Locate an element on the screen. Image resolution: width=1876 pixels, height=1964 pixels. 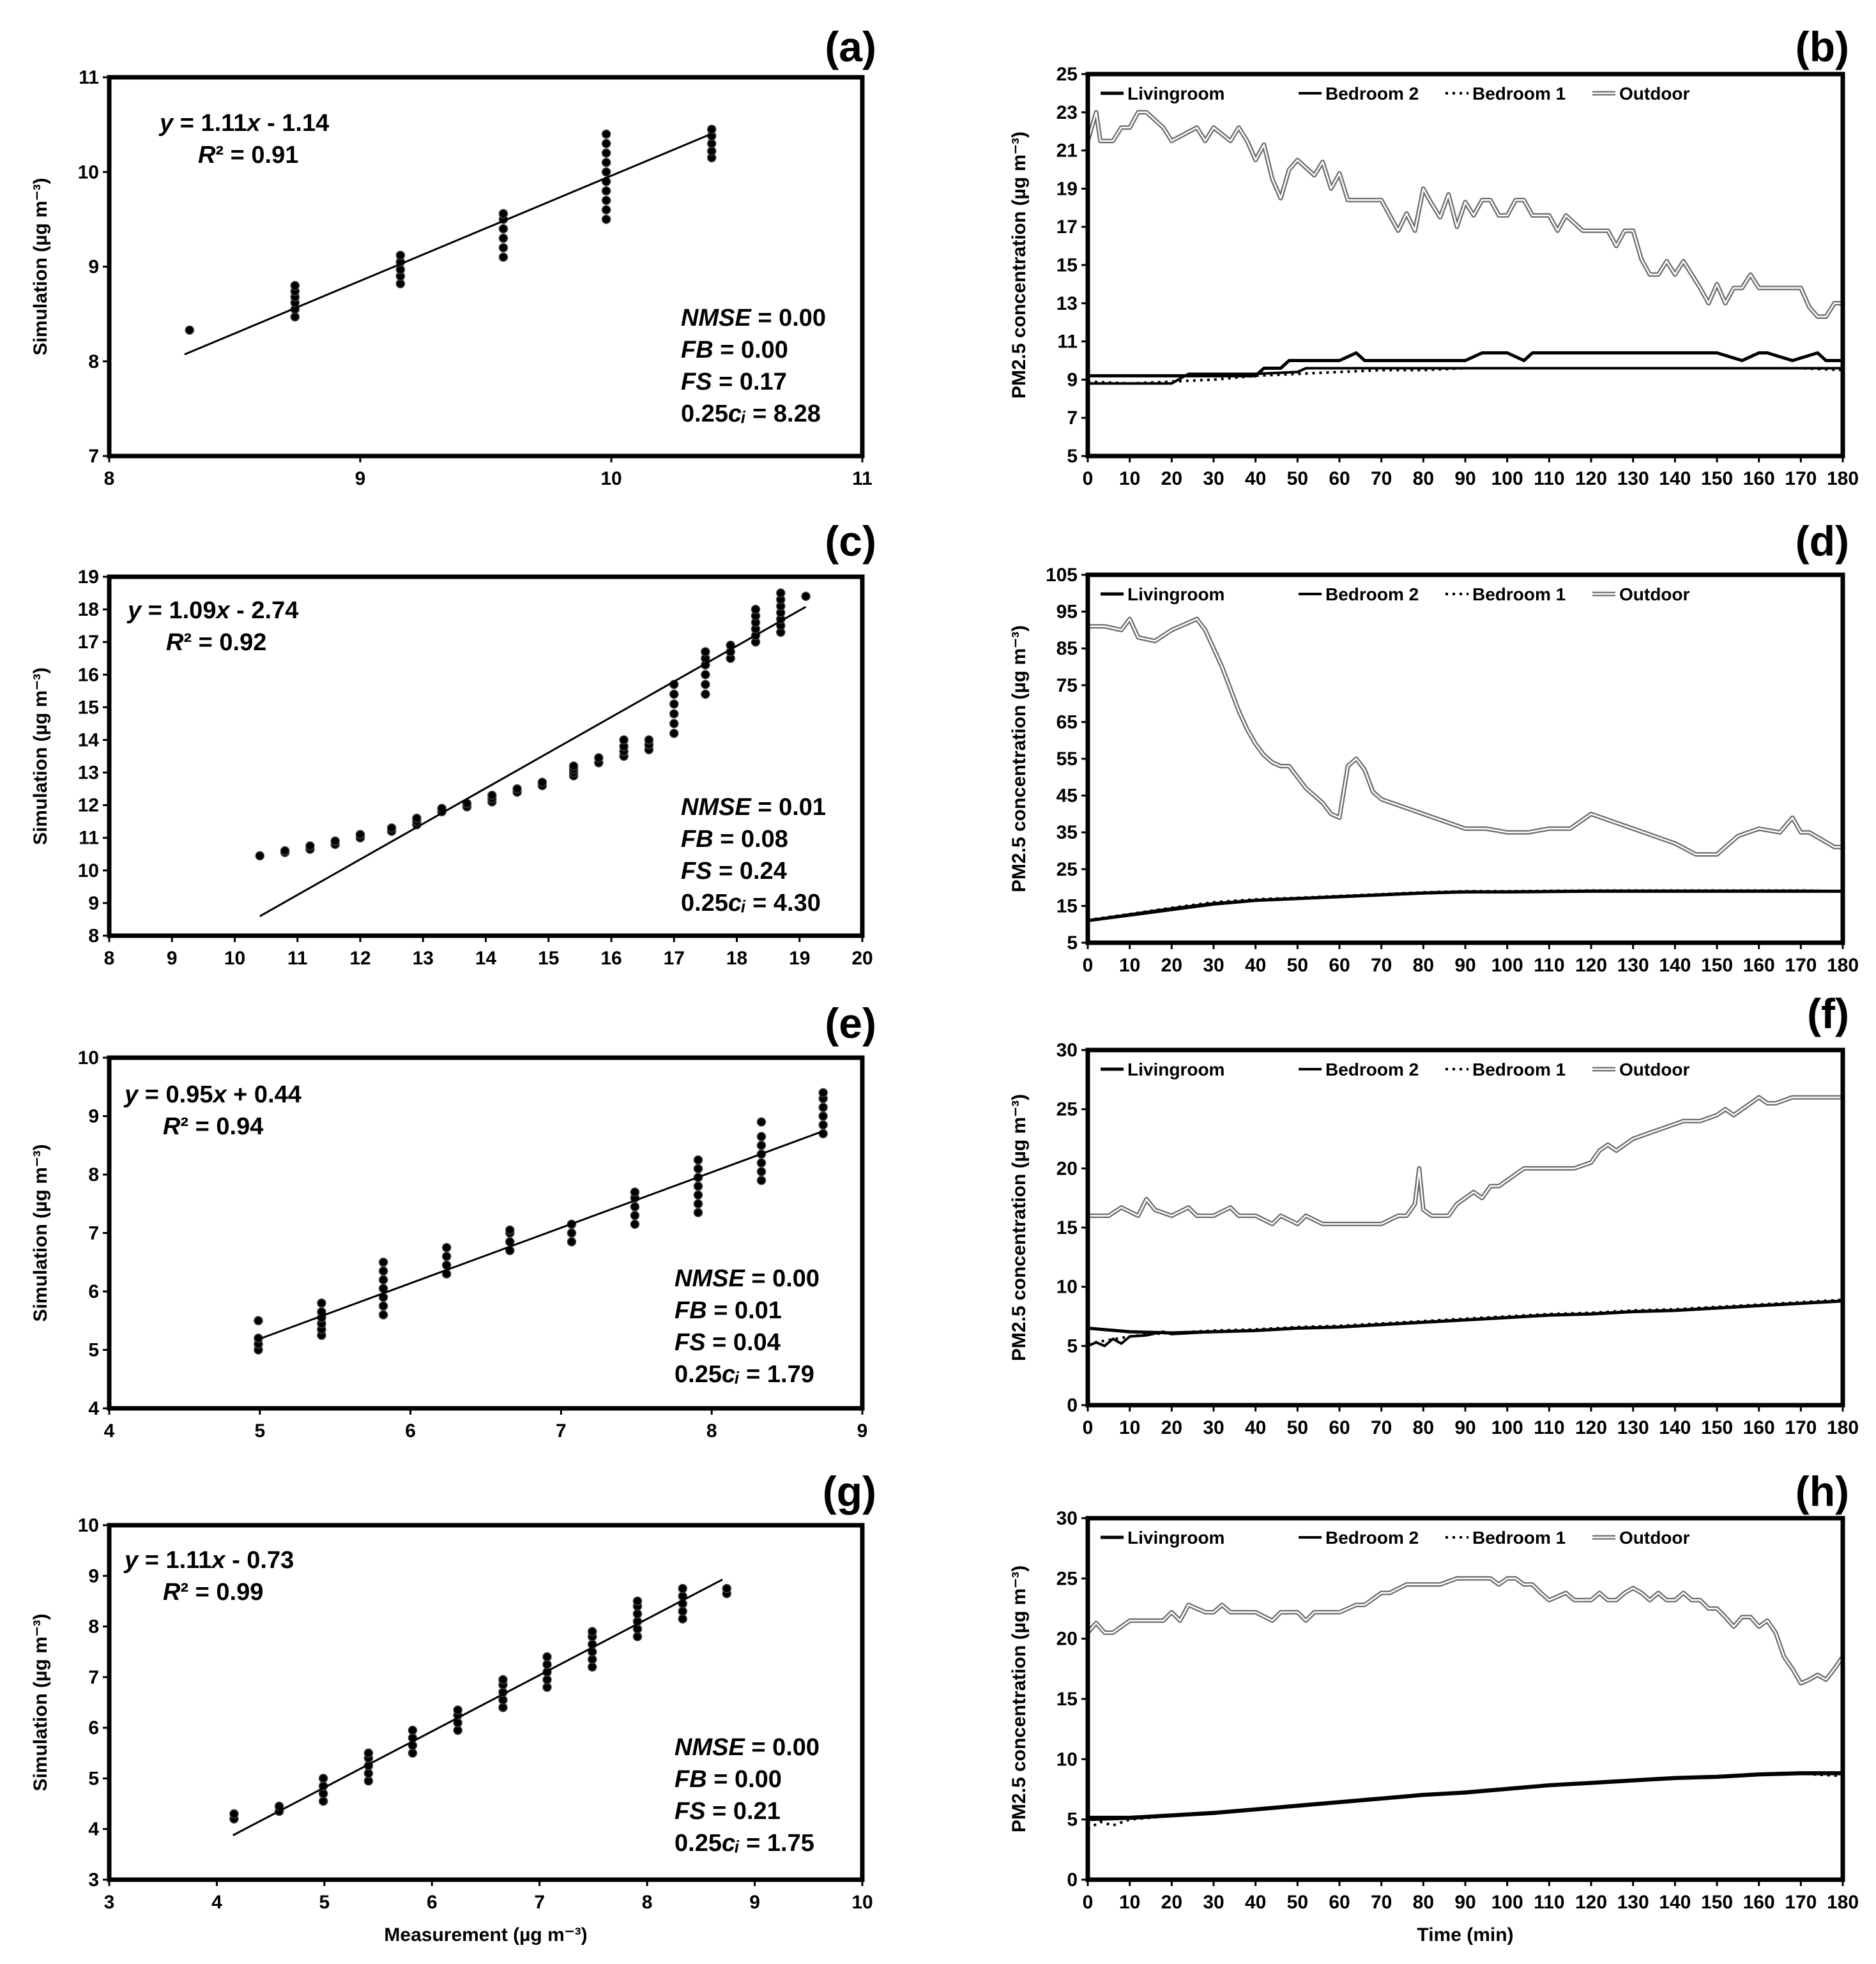
regression-equation: y = 0.95x + 0.44 is located at coordinates (212, 1094).